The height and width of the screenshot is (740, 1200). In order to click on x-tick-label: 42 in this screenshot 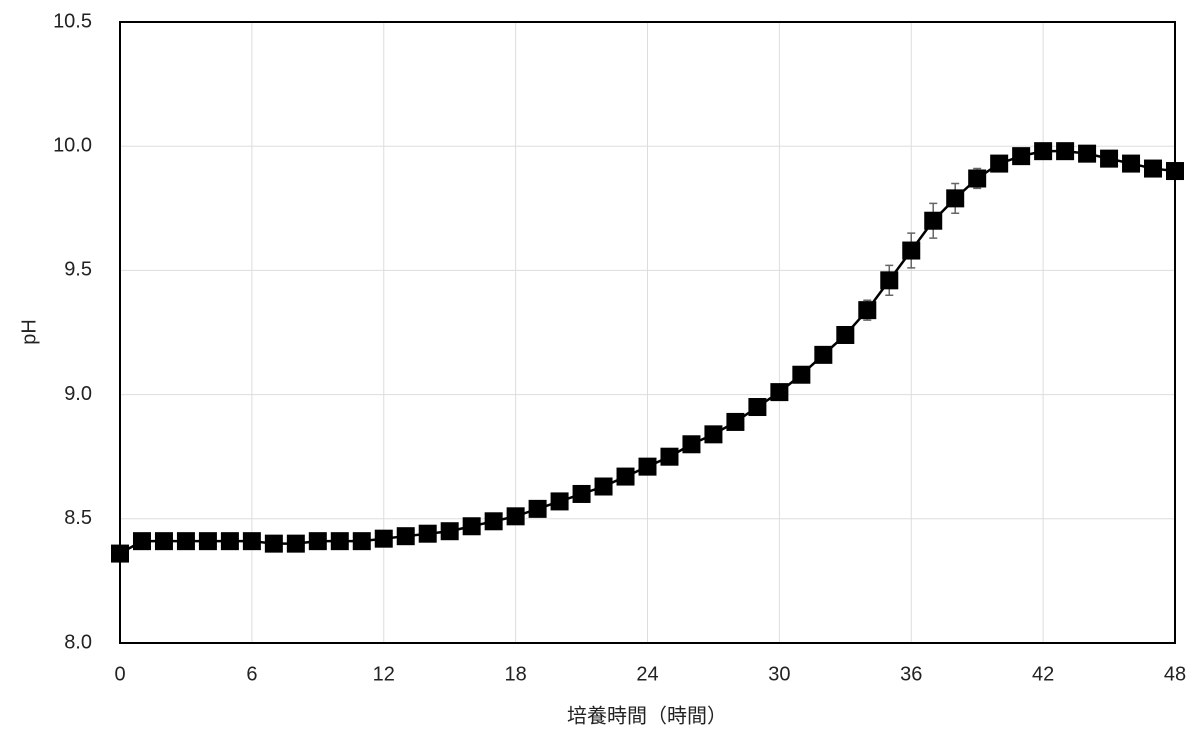, I will do `click(1043, 674)`.